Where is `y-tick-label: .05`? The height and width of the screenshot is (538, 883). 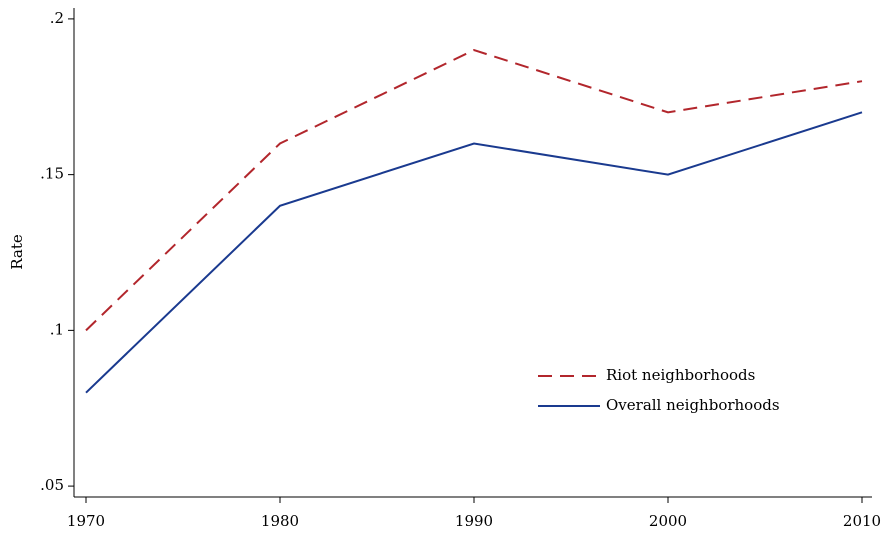 y-tick-label: .05 is located at coordinates (52, 485).